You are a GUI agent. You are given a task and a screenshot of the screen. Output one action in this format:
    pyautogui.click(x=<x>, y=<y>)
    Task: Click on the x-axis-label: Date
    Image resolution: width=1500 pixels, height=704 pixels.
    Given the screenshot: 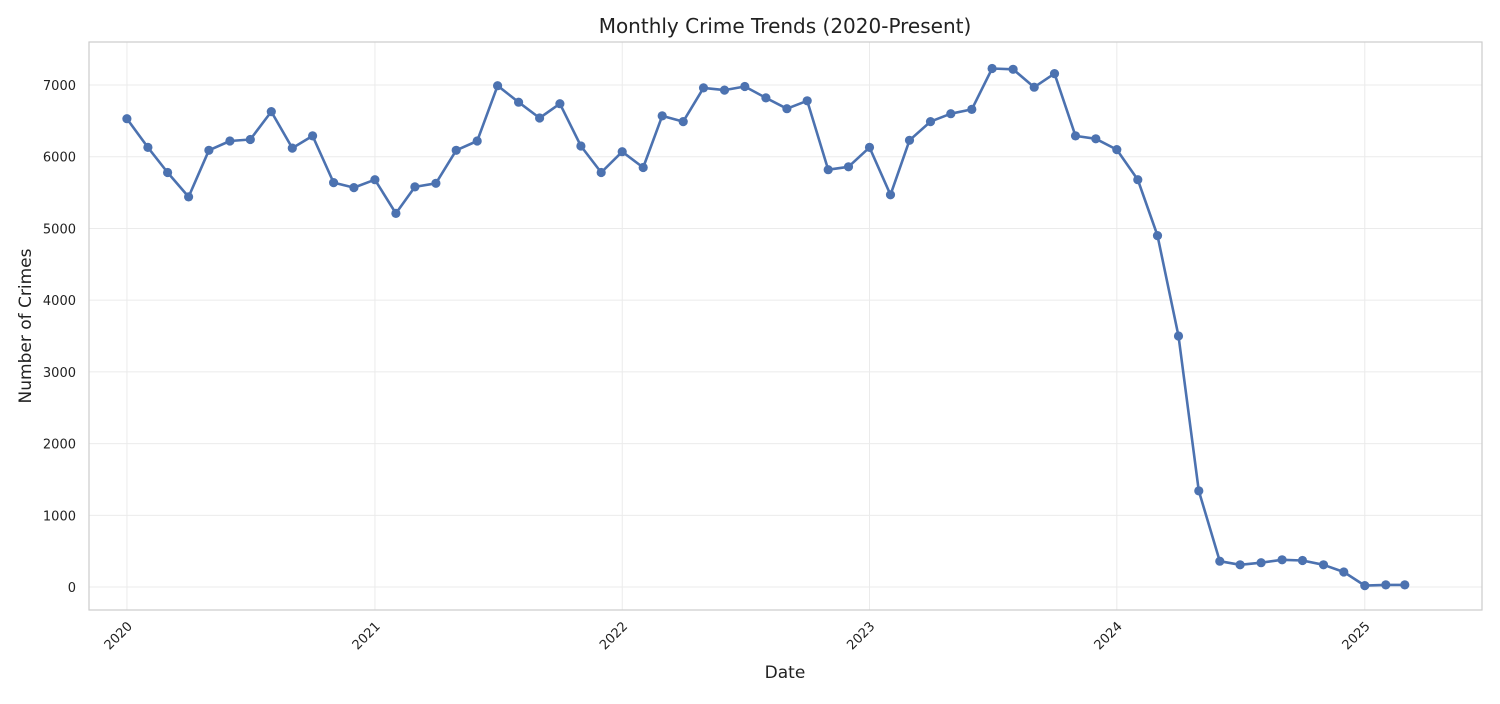 What is the action you would take?
    pyautogui.click(x=785, y=673)
    